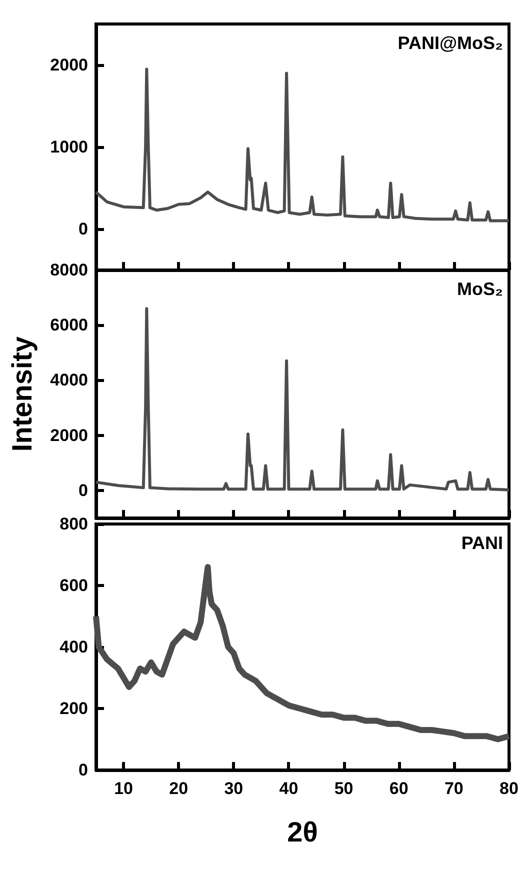 Image resolution: width=529 pixels, height=871 pixels. Describe the element at coordinates (302, 145) in the screenshot. I see `line-series` at that location.